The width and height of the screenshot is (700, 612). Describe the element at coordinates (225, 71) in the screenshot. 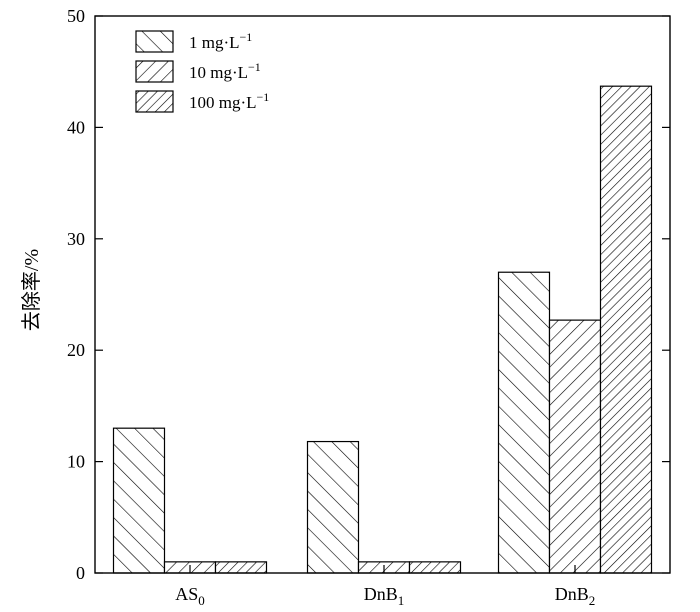

I see `legend-label: 10 mg·L−1` at that location.